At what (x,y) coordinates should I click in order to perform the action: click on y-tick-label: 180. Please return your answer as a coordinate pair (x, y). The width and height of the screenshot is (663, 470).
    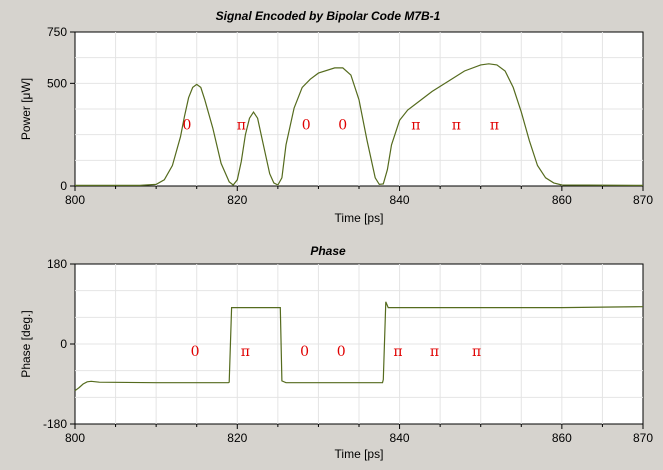
    Looking at the image, I should click on (57, 264).